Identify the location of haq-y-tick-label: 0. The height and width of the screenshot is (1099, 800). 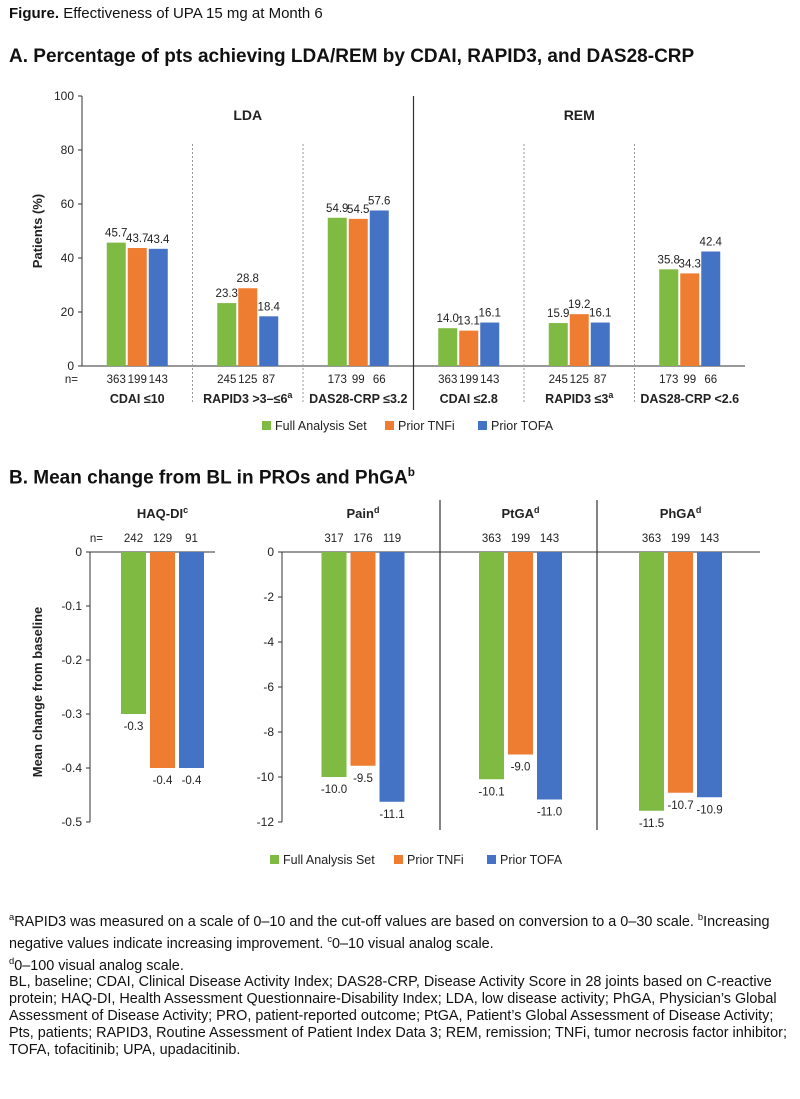
(78, 552).